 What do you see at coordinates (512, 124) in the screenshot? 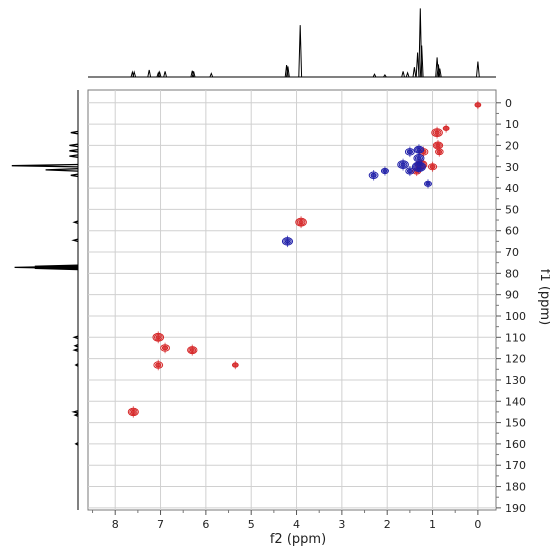
I see `y-tick-label: 10` at bounding box center [512, 124].